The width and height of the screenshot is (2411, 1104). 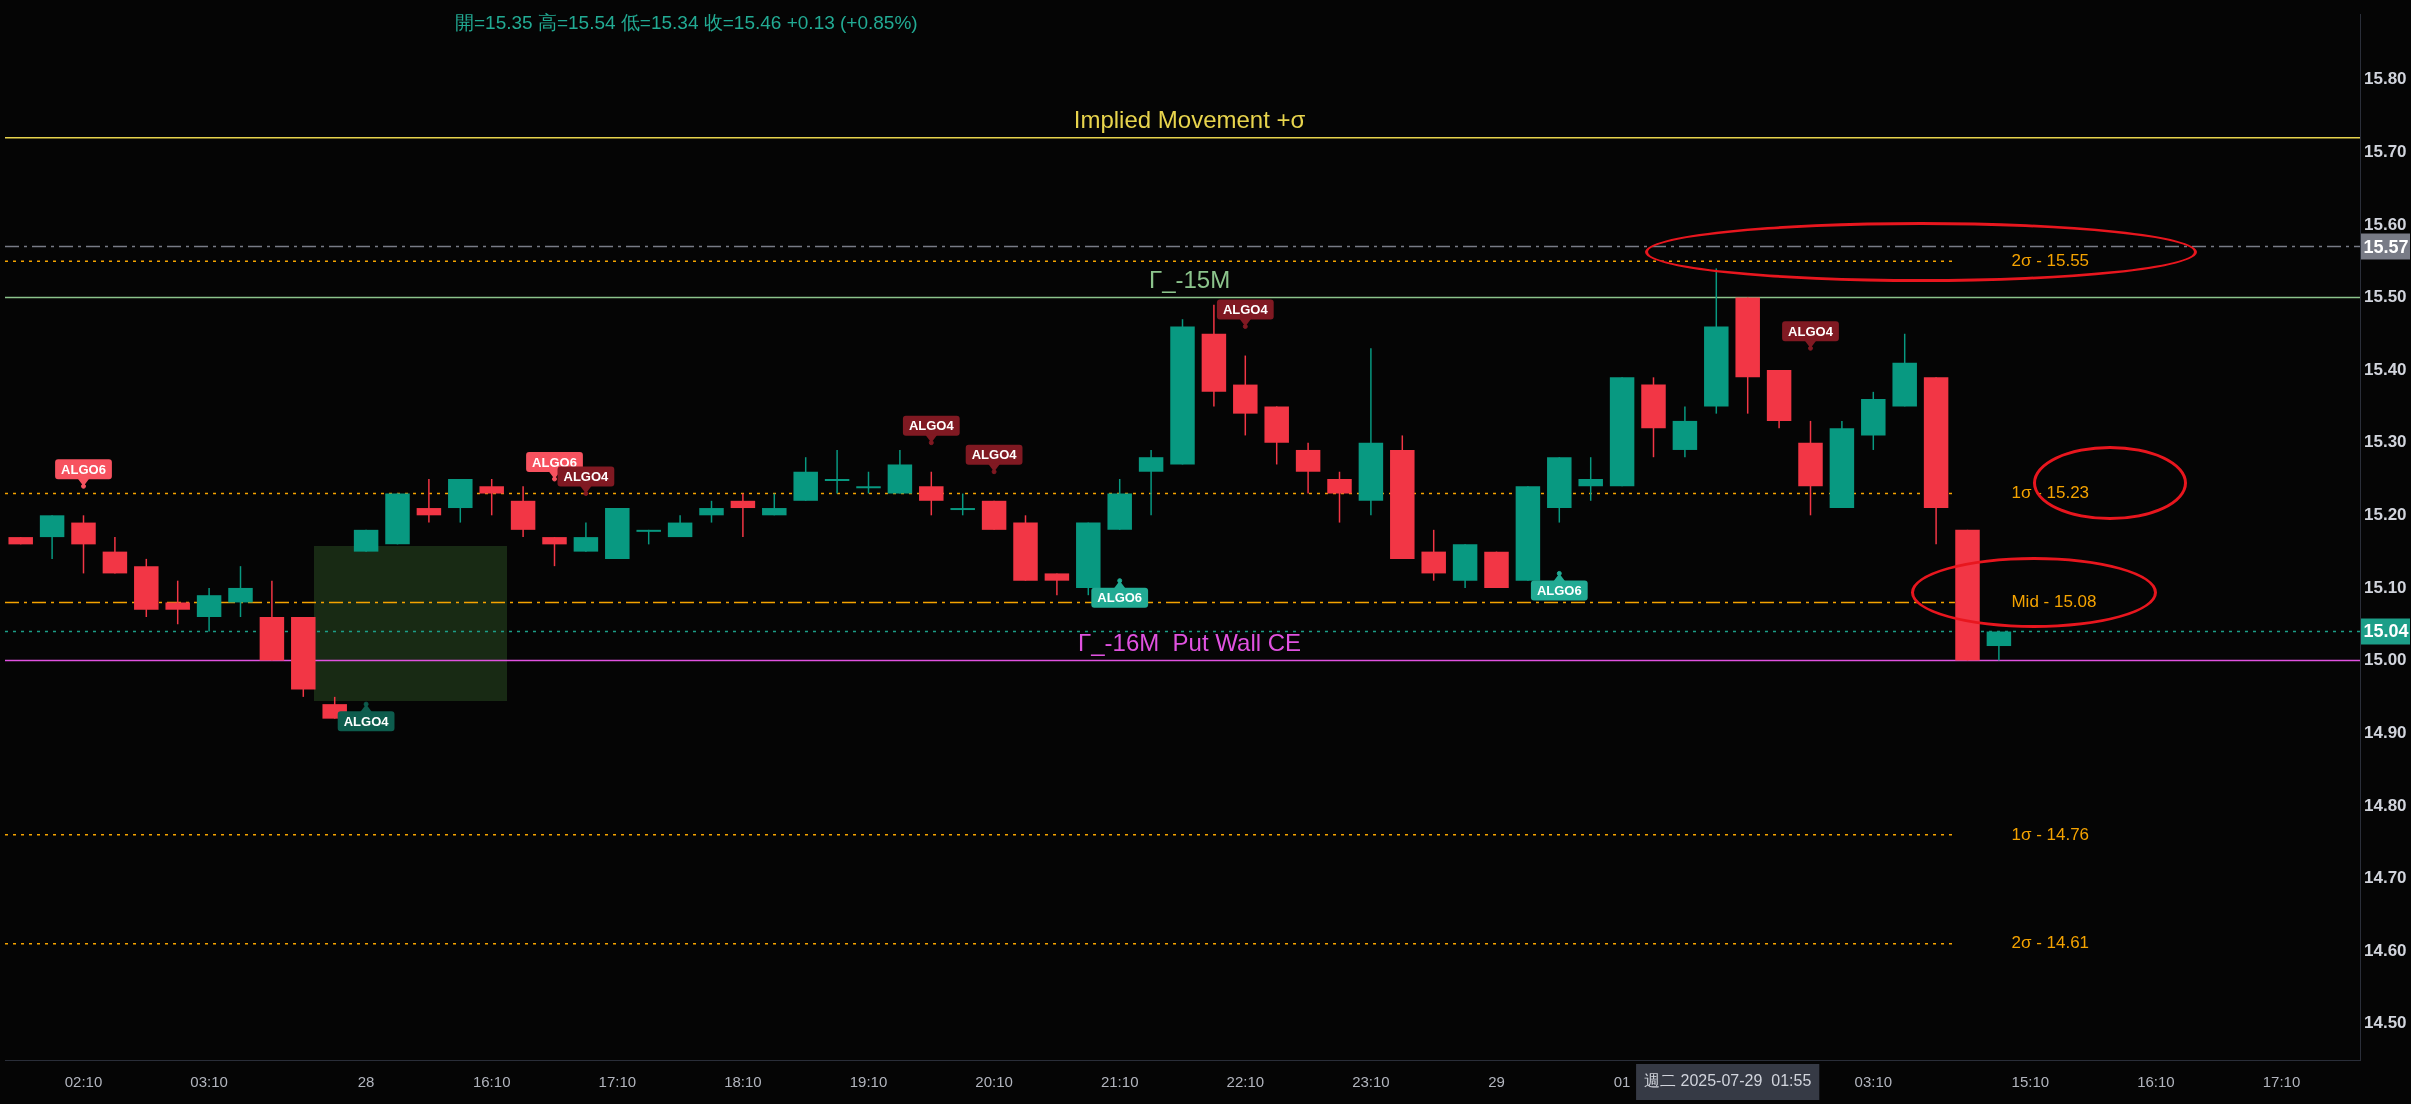 What do you see at coordinates (2385, 514) in the screenshot?
I see `y-tick-label: 15.20` at bounding box center [2385, 514].